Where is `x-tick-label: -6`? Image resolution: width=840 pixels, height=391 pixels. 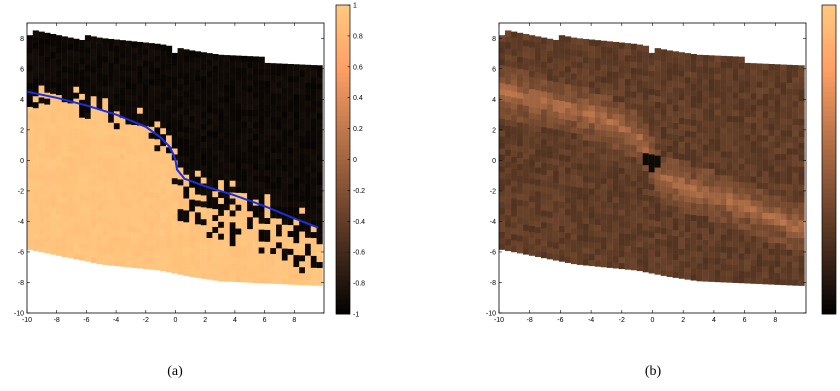
x-tick-label: -6 is located at coordinates (560, 320).